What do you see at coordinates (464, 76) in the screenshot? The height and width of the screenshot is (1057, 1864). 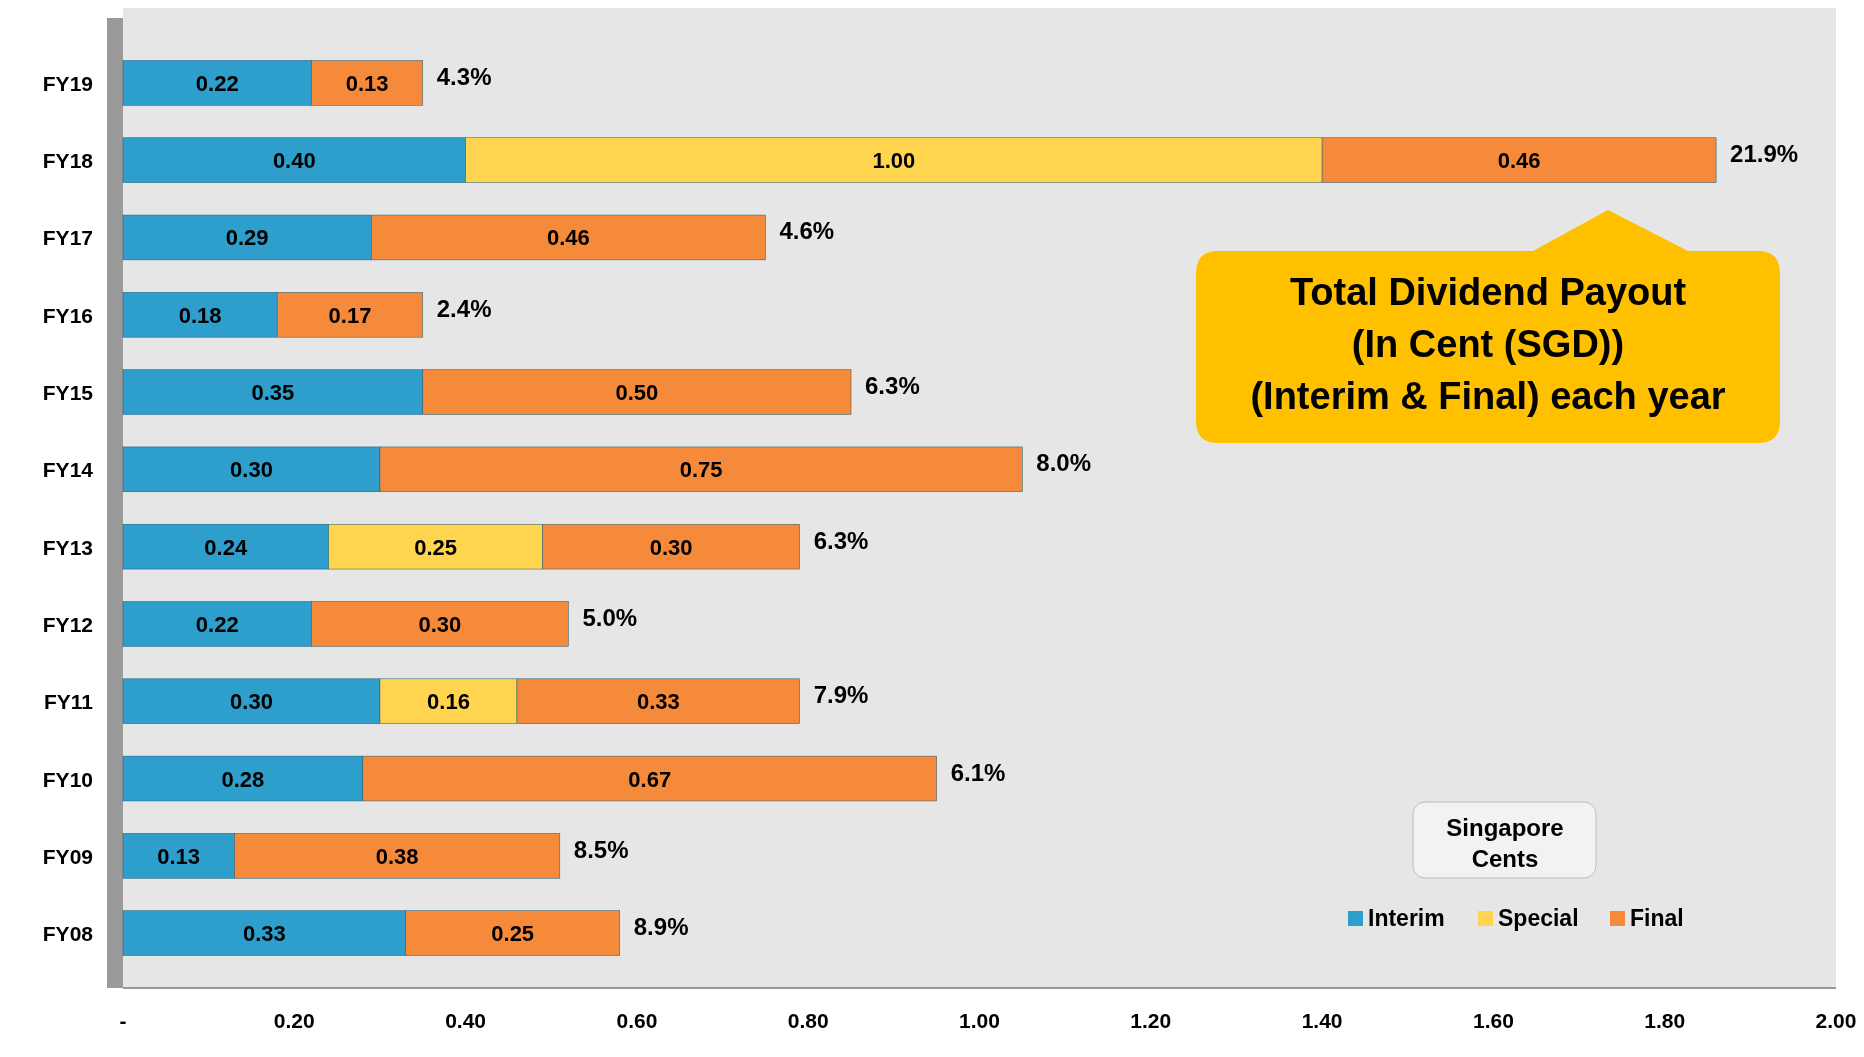 I see `annotation: 4.3%` at bounding box center [464, 76].